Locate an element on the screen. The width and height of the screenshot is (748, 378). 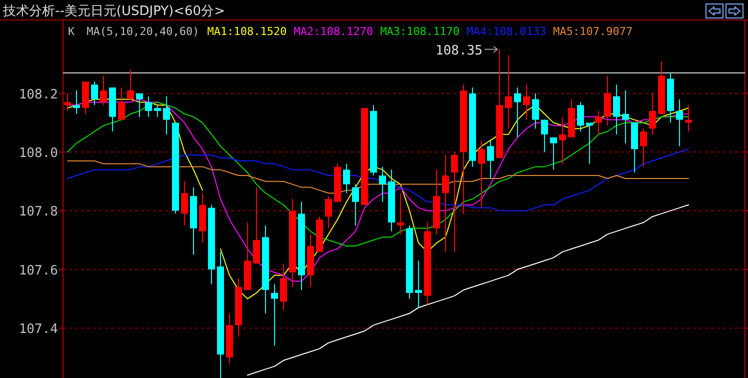
line-series is located at coordinates (378, 180).